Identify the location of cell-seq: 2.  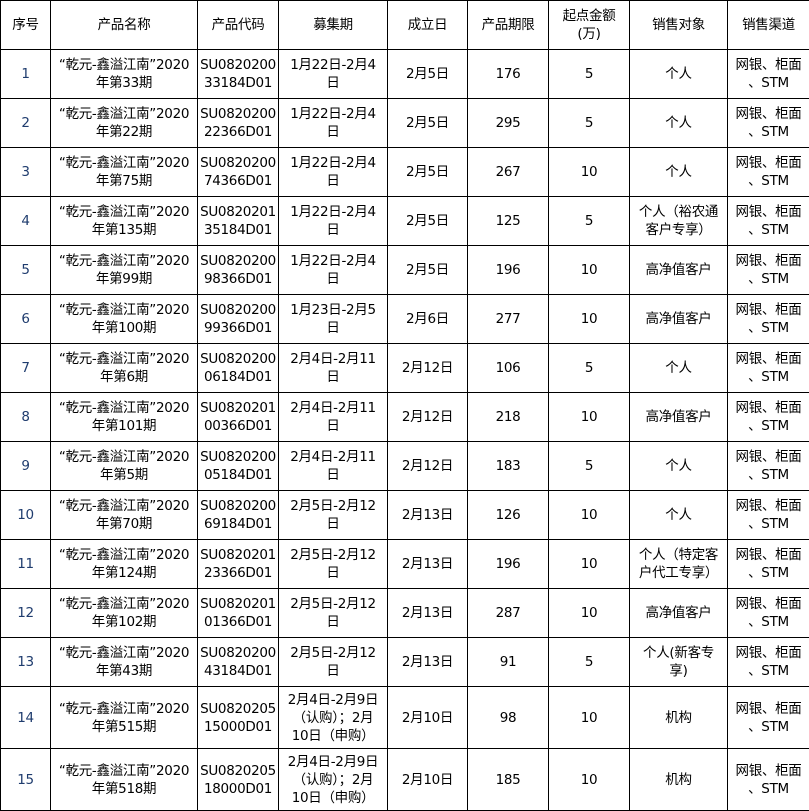
(26, 123).